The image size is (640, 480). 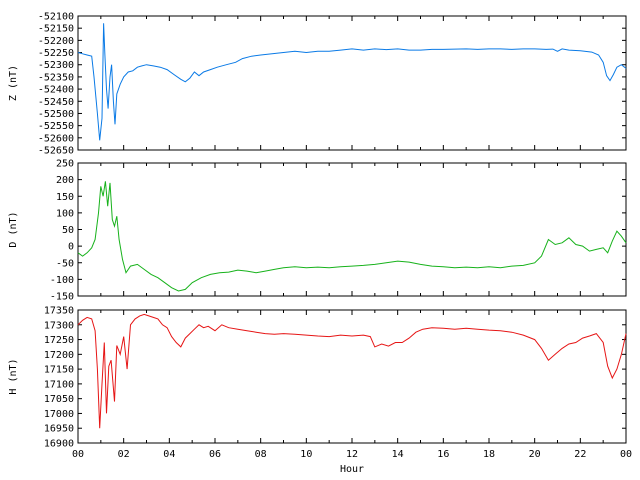 What do you see at coordinates (13, 376) in the screenshot?
I see `y-axis-label: H (nT)` at bounding box center [13, 376].